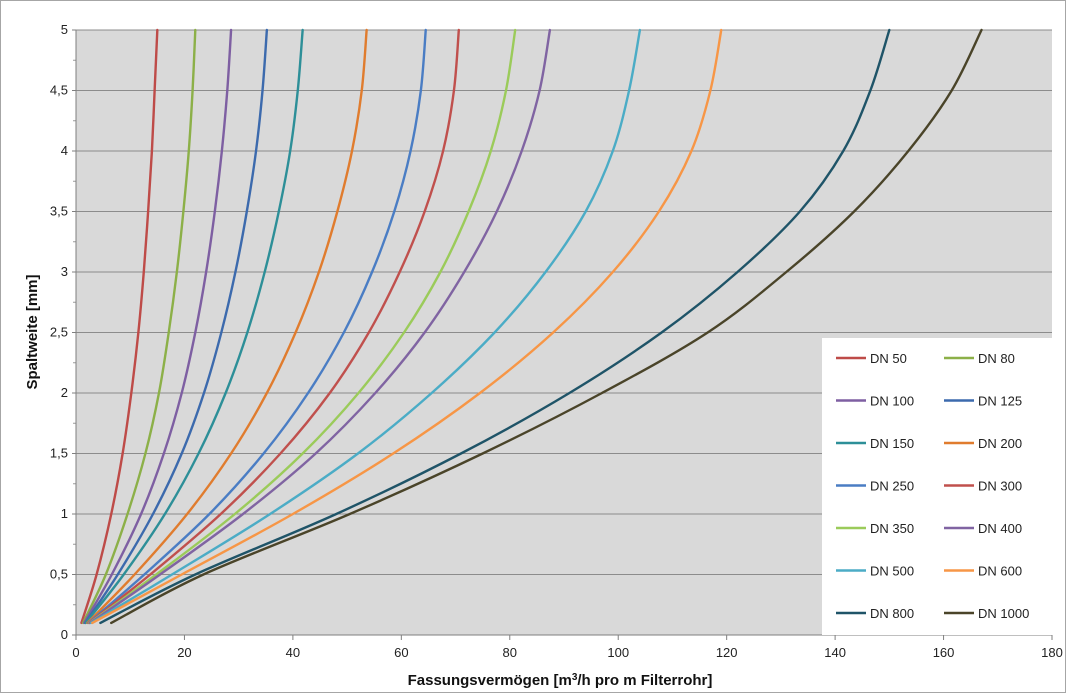 Image resolution: width=1066 pixels, height=698 pixels. I want to click on y-axis-title: Spaltweite [mm], so click(32, 331).